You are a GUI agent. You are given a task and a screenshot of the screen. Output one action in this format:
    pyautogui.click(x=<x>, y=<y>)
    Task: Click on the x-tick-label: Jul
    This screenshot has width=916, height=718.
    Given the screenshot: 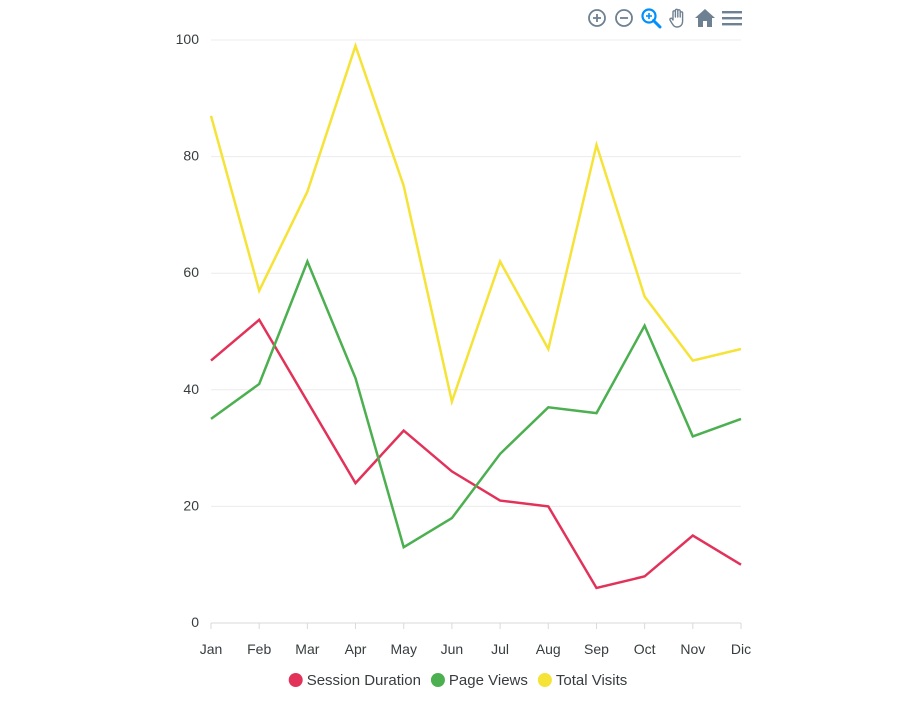 What is the action you would take?
    pyautogui.click(x=500, y=649)
    